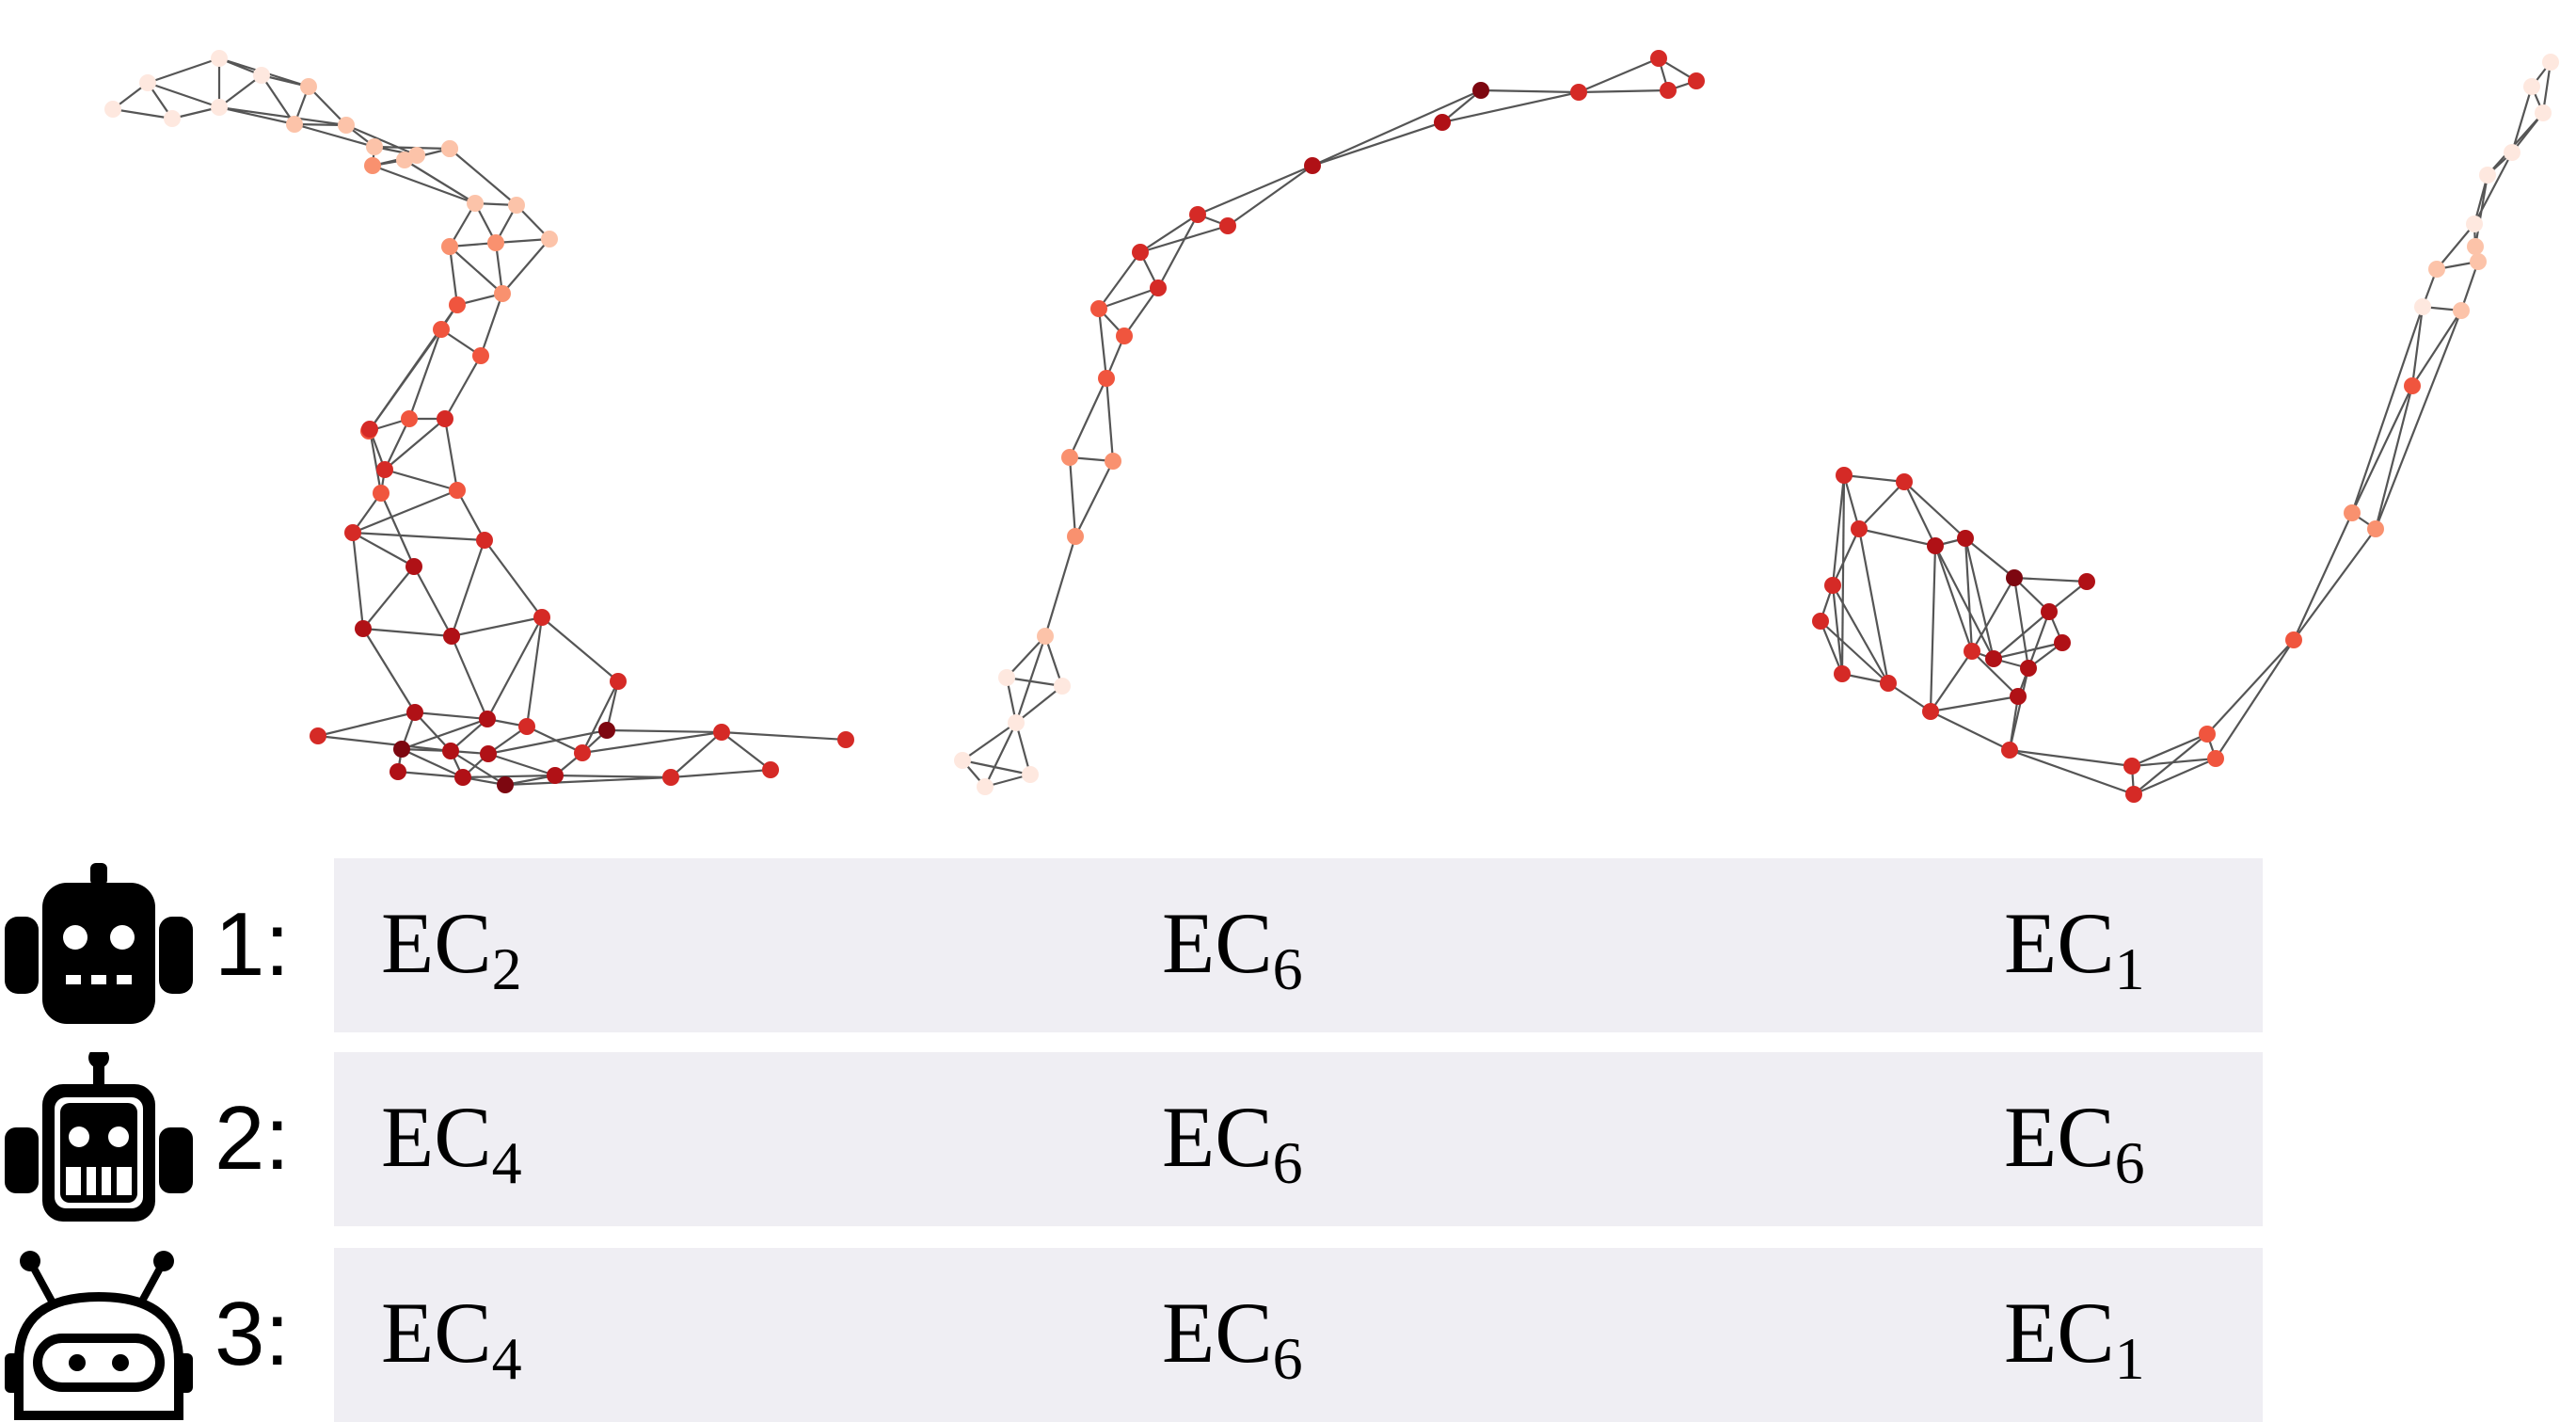 This screenshot has height=1422, width=2576. I want to click on ec-cell-3: EC1, so click(2075, 948).